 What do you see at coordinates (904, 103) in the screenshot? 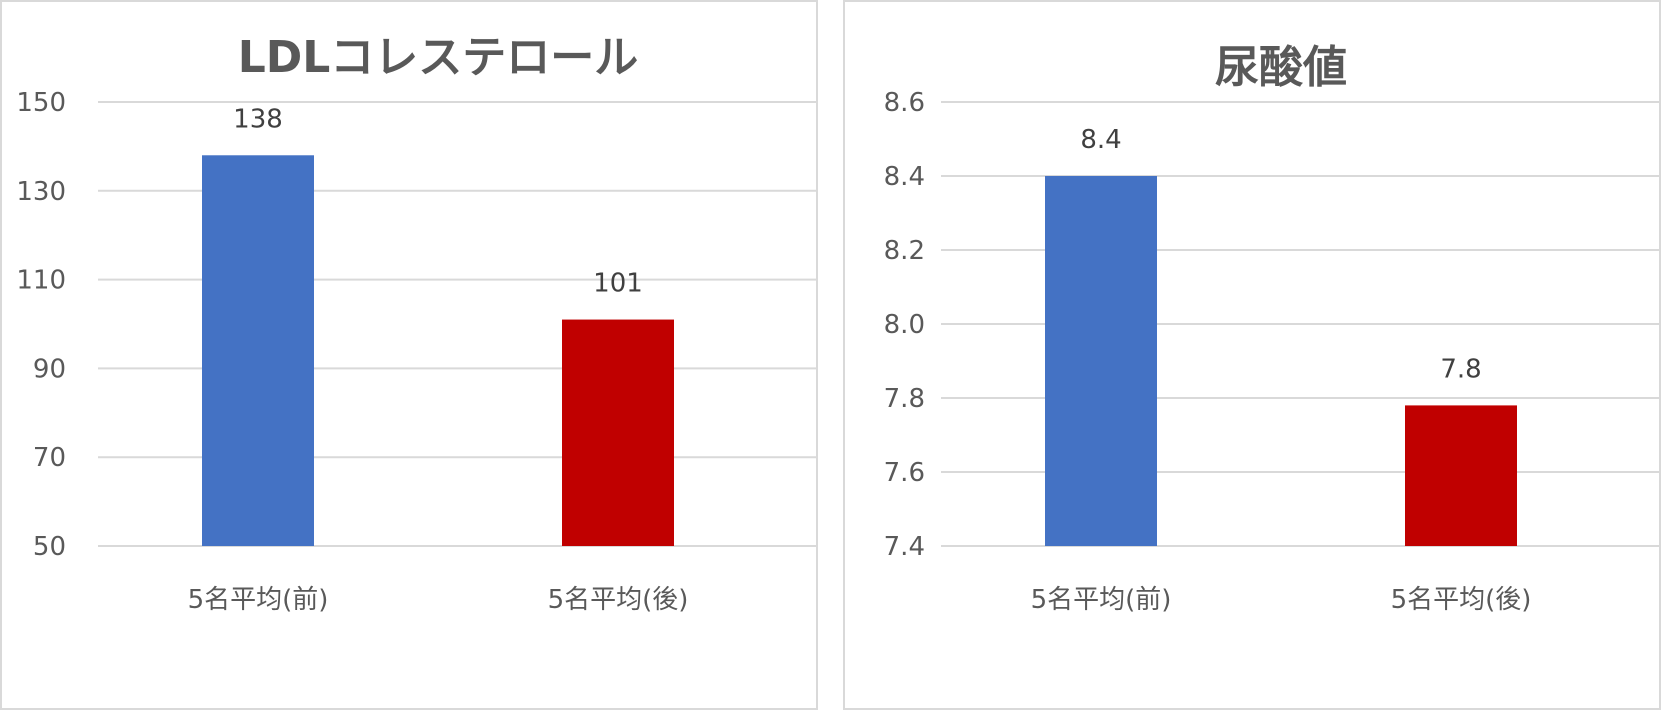
I see `y-tick-label: 8.6` at bounding box center [904, 103].